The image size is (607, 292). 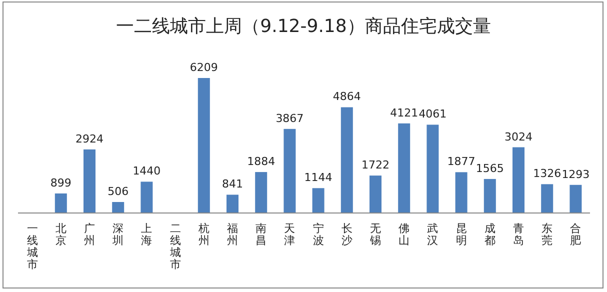 What do you see at coordinates (118, 234) in the screenshot?
I see `x-tick-label: 深圳` at bounding box center [118, 234].